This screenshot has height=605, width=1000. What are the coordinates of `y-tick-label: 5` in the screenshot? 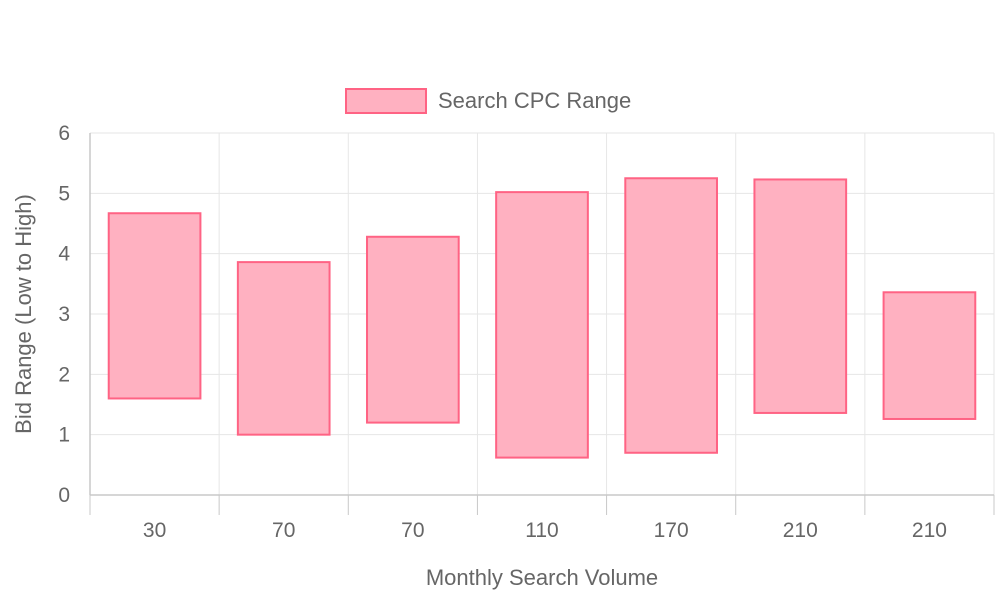 It's located at (64, 193).